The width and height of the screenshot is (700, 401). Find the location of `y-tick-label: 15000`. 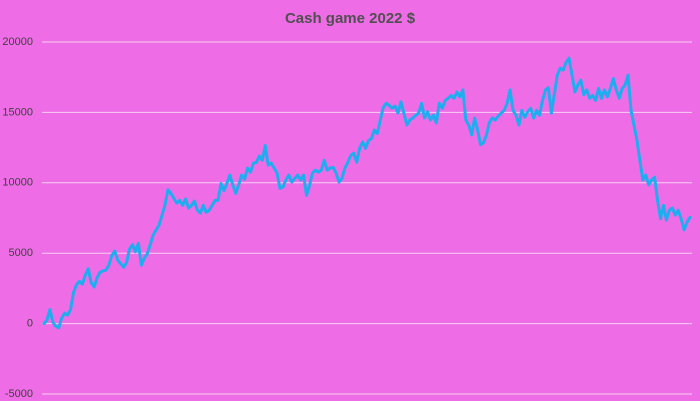

y-tick-label: 15000 is located at coordinates (17, 112).